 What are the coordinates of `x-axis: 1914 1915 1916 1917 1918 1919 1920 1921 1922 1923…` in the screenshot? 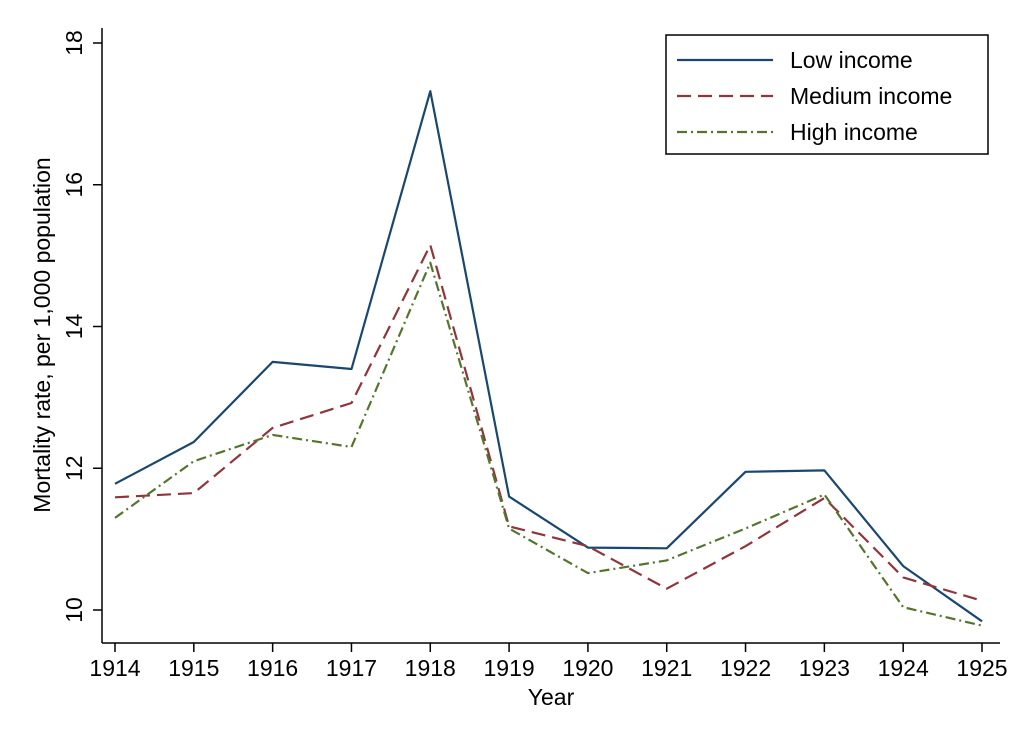 It's located at (548, 661).